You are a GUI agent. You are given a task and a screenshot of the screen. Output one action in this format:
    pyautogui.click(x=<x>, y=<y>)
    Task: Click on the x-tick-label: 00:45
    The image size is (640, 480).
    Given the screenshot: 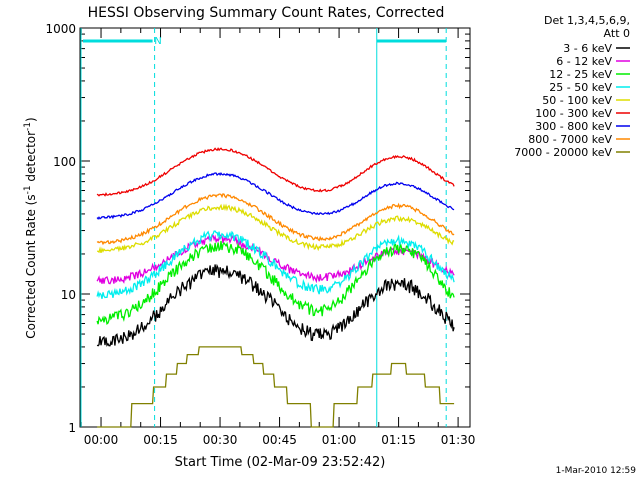 What is the action you would take?
    pyautogui.click(x=279, y=440)
    